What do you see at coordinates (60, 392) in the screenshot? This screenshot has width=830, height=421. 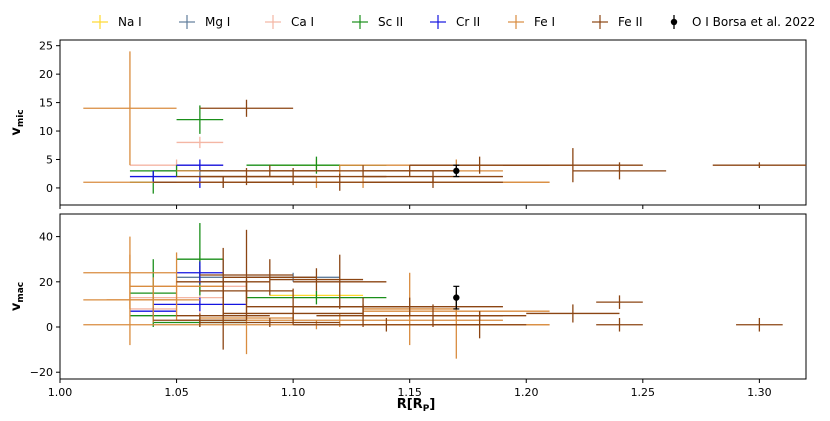 I see `x-tick-label: 1.00` at bounding box center [60, 392].